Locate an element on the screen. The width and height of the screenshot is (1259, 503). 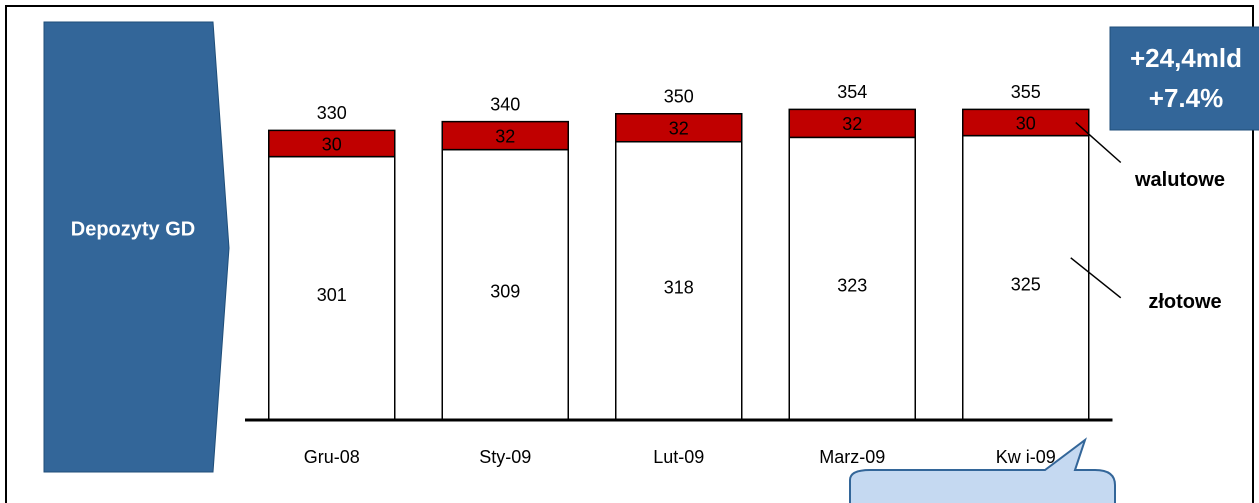
value-label: 301 is located at coordinates (332, 295).